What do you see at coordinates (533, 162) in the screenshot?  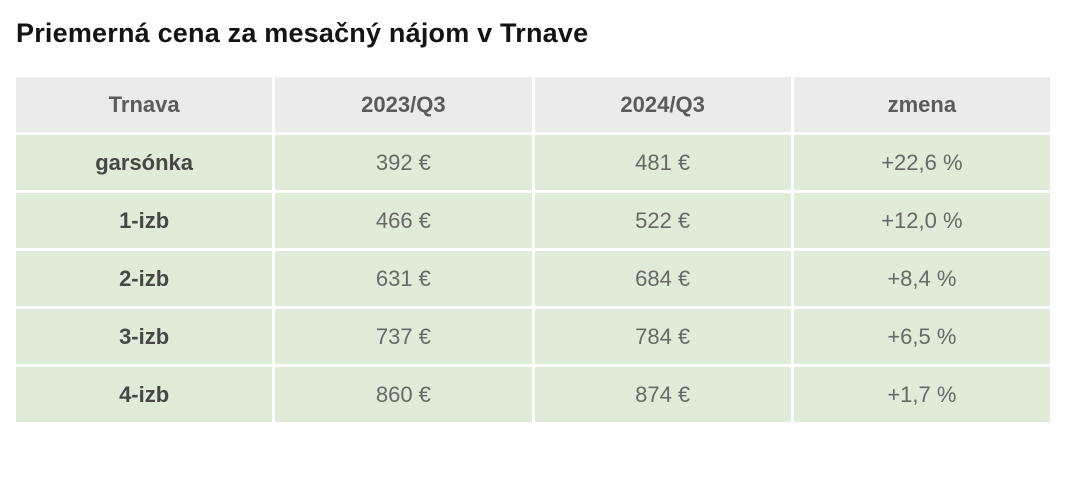 I see `table-row: garsónka 392 € 481 € +22,6 %` at bounding box center [533, 162].